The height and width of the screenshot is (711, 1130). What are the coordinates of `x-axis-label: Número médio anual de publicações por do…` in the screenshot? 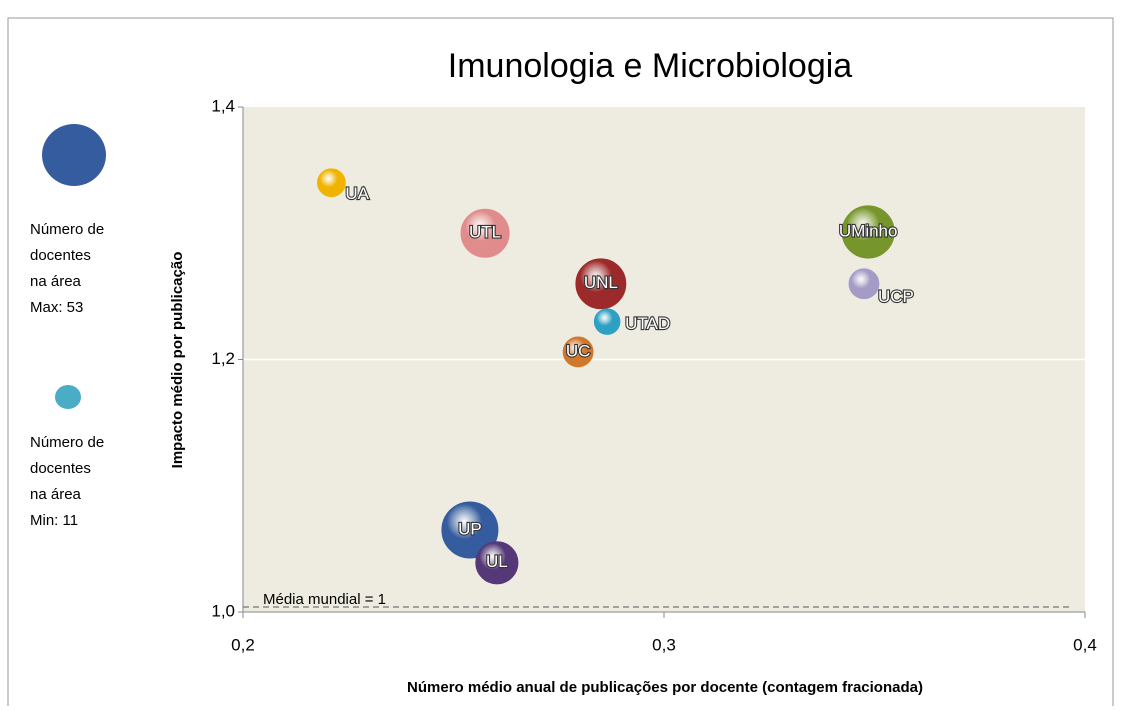 It's located at (665, 687).